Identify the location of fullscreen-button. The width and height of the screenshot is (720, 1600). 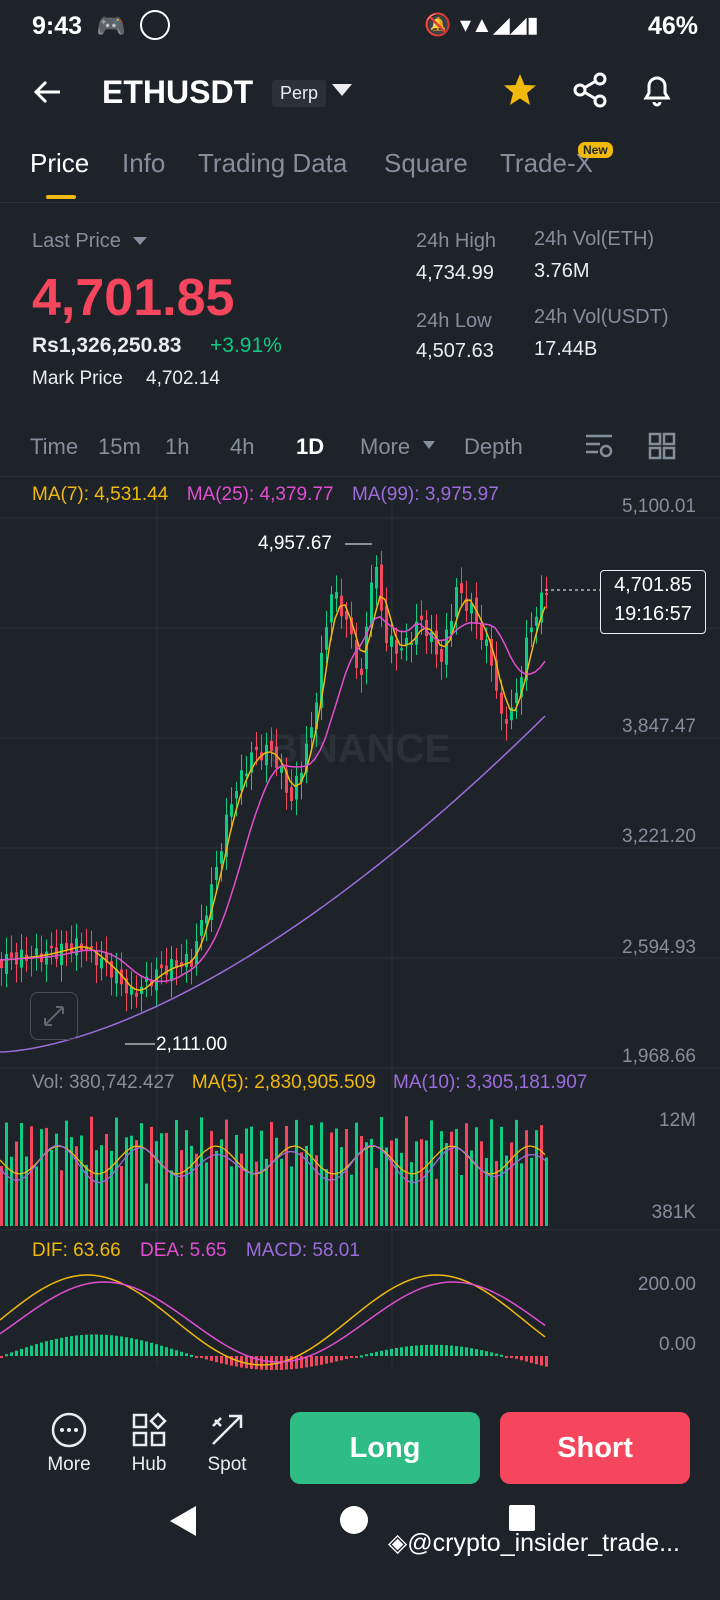
(54, 1016).